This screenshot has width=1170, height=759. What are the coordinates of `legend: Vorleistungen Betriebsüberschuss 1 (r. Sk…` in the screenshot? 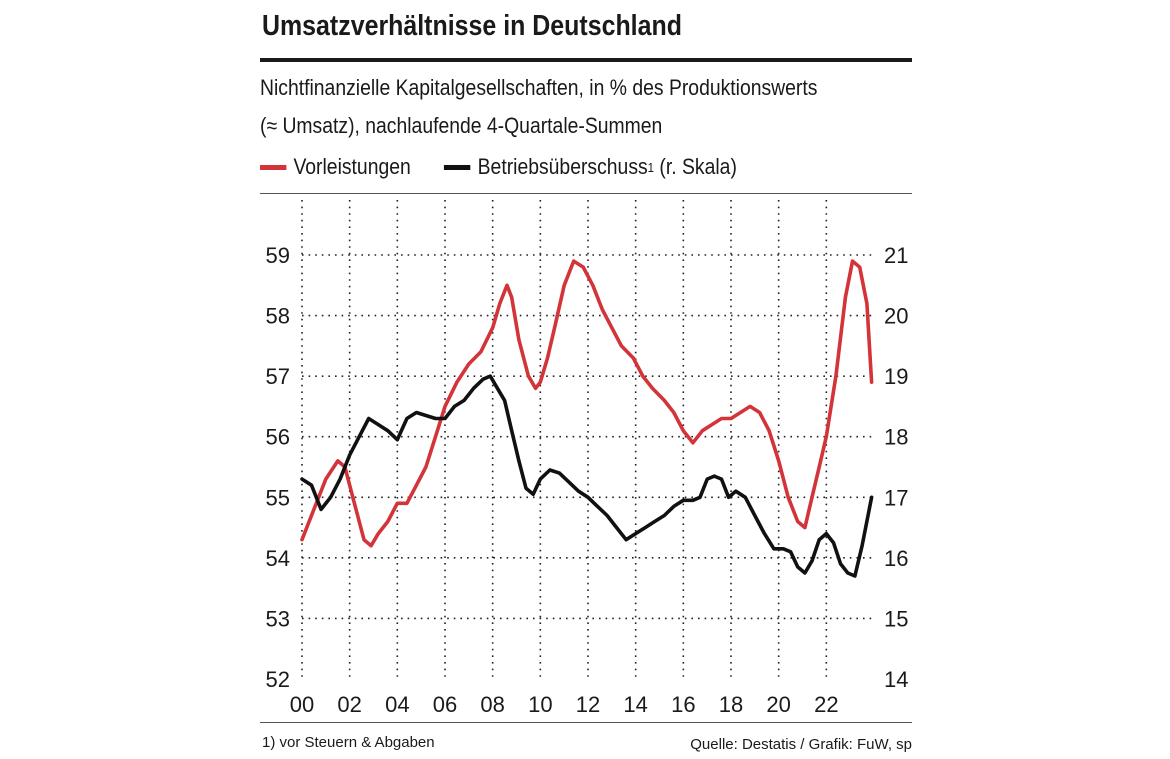 It's located at (515, 167).